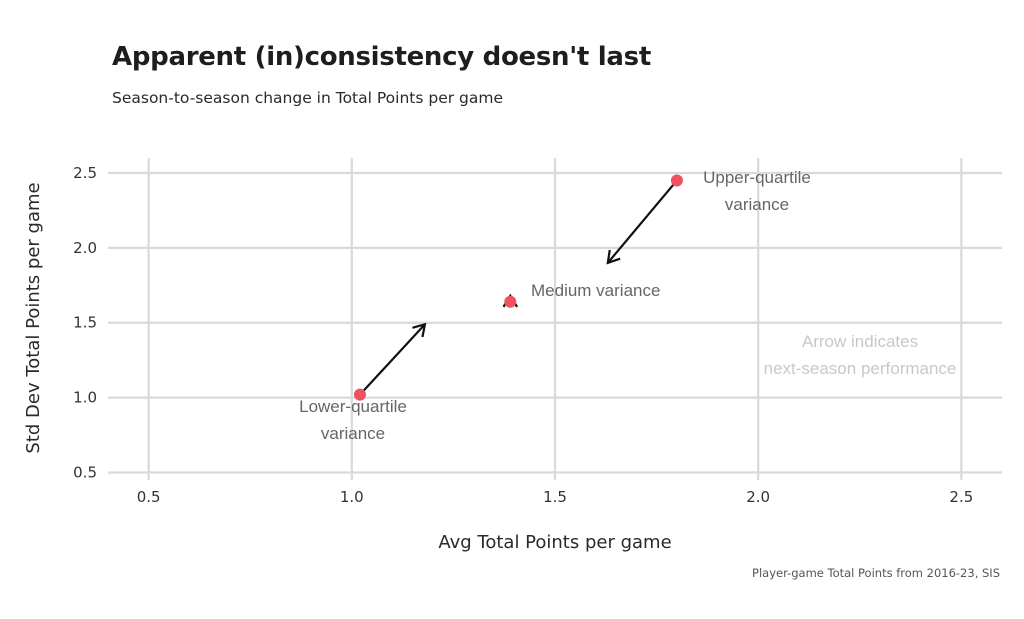 The width and height of the screenshot is (1024, 619). What do you see at coordinates (518, 287) in the screenshot?
I see `data-points` at bounding box center [518, 287].